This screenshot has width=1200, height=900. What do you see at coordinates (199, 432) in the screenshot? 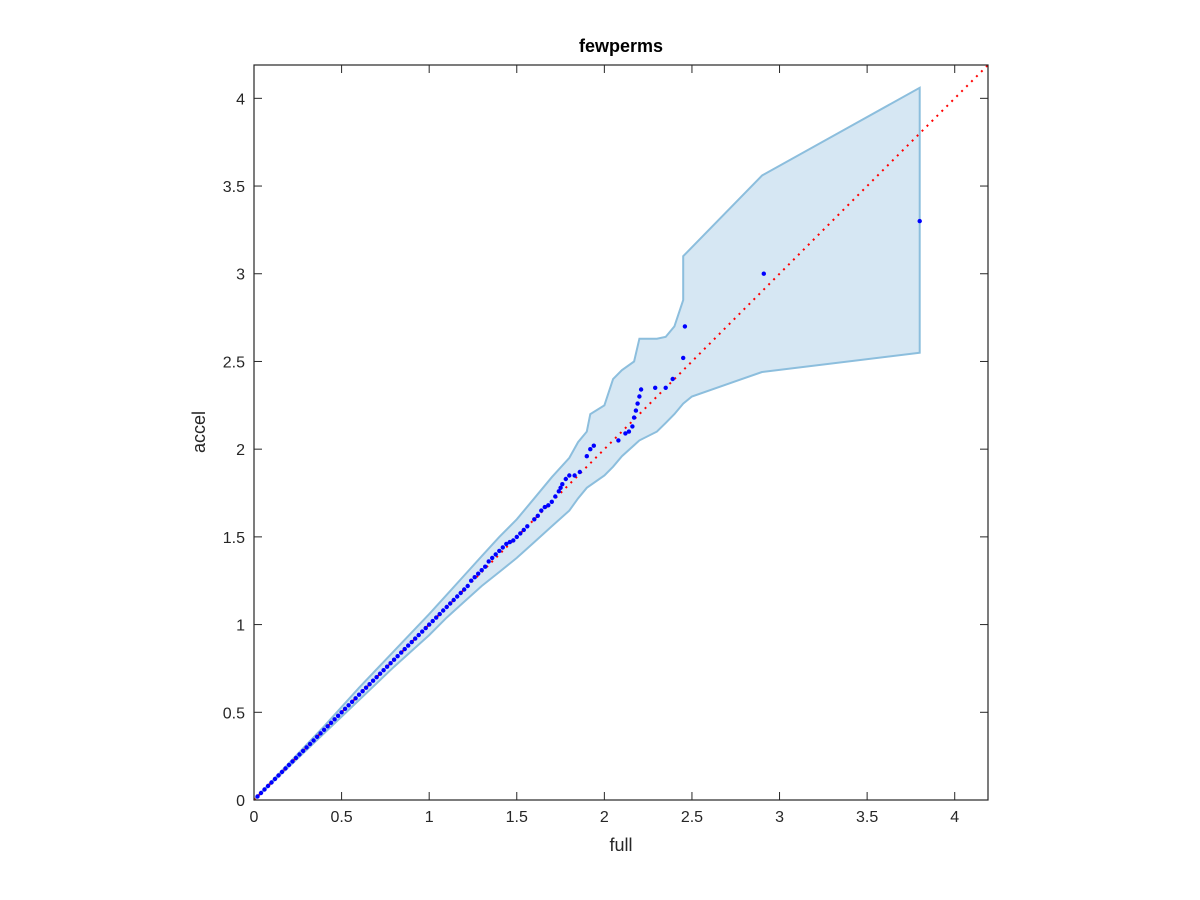
I see `y-axis-label: accel` at bounding box center [199, 432].